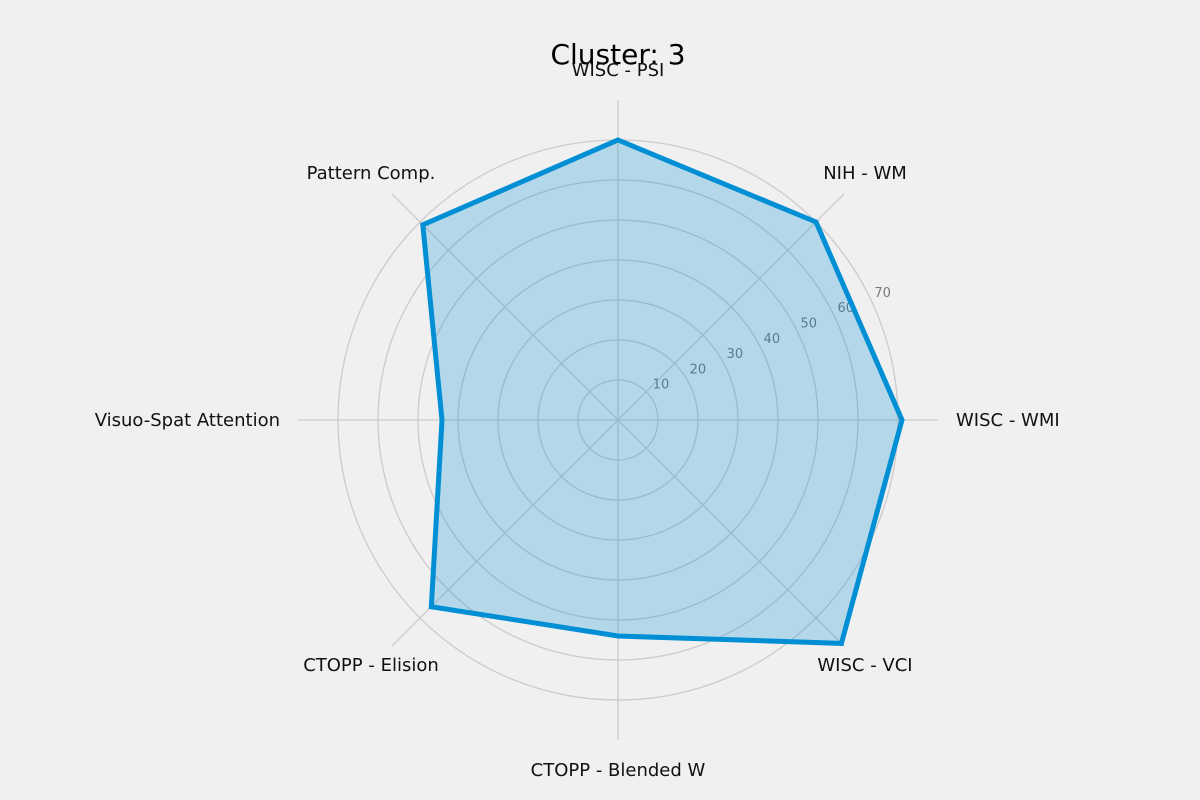 This screenshot has width=1200, height=800. I want to click on axis-label: WISC - PSI, so click(618, 70).